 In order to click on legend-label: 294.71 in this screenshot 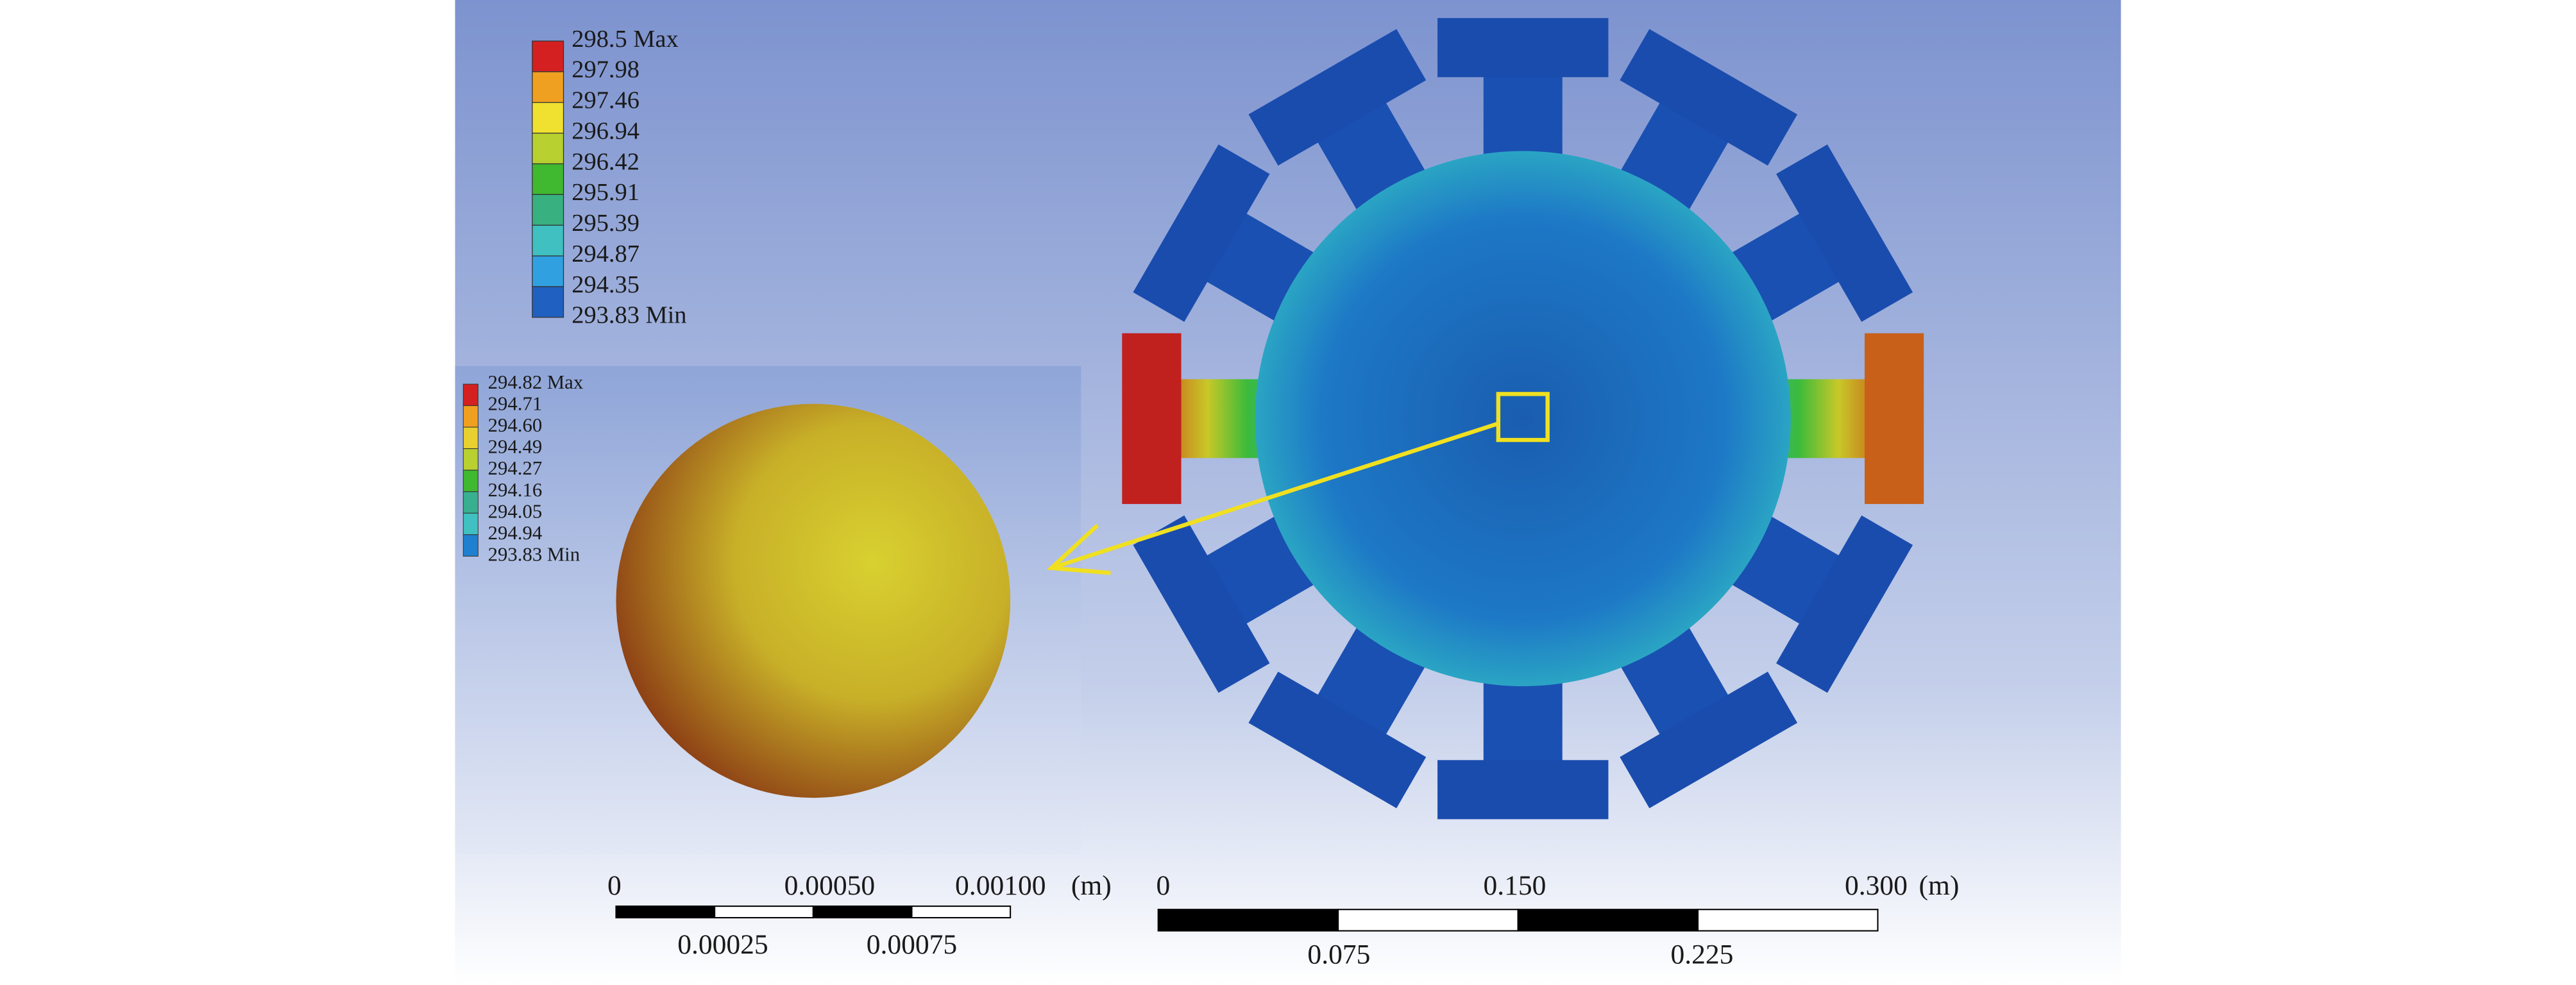, I will do `click(515, 404)`.